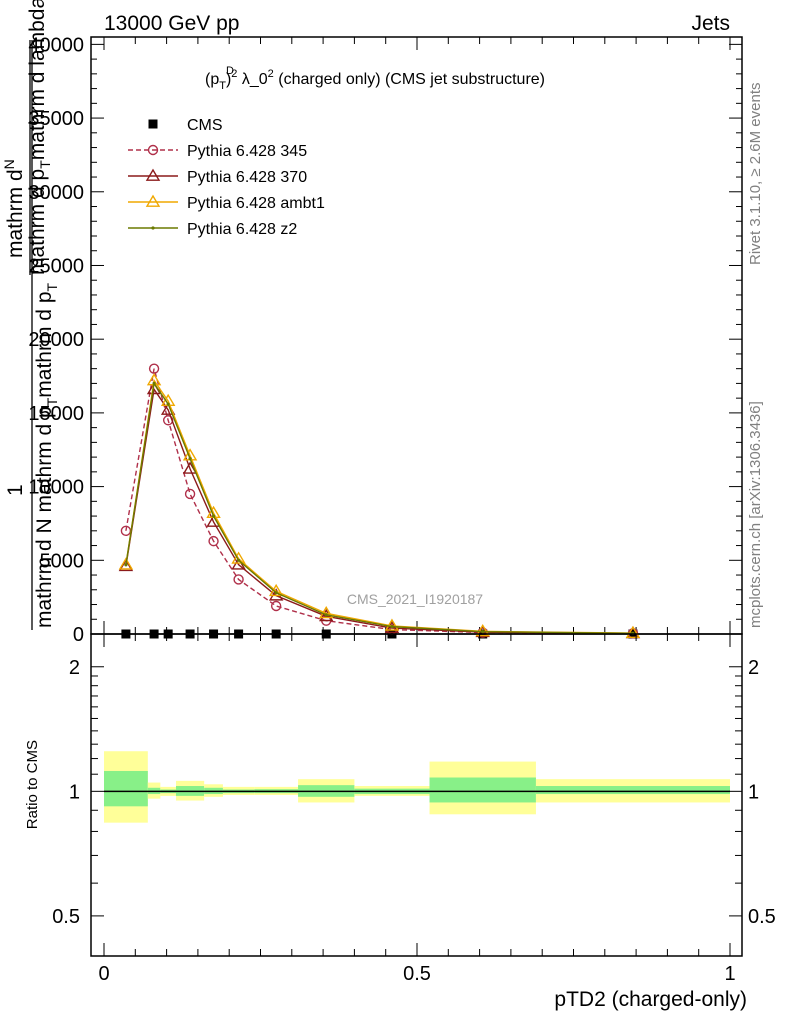 This screenshot has width=786, height=1024. I want to click on x-tick-label: 0.5, so click(417, 974).